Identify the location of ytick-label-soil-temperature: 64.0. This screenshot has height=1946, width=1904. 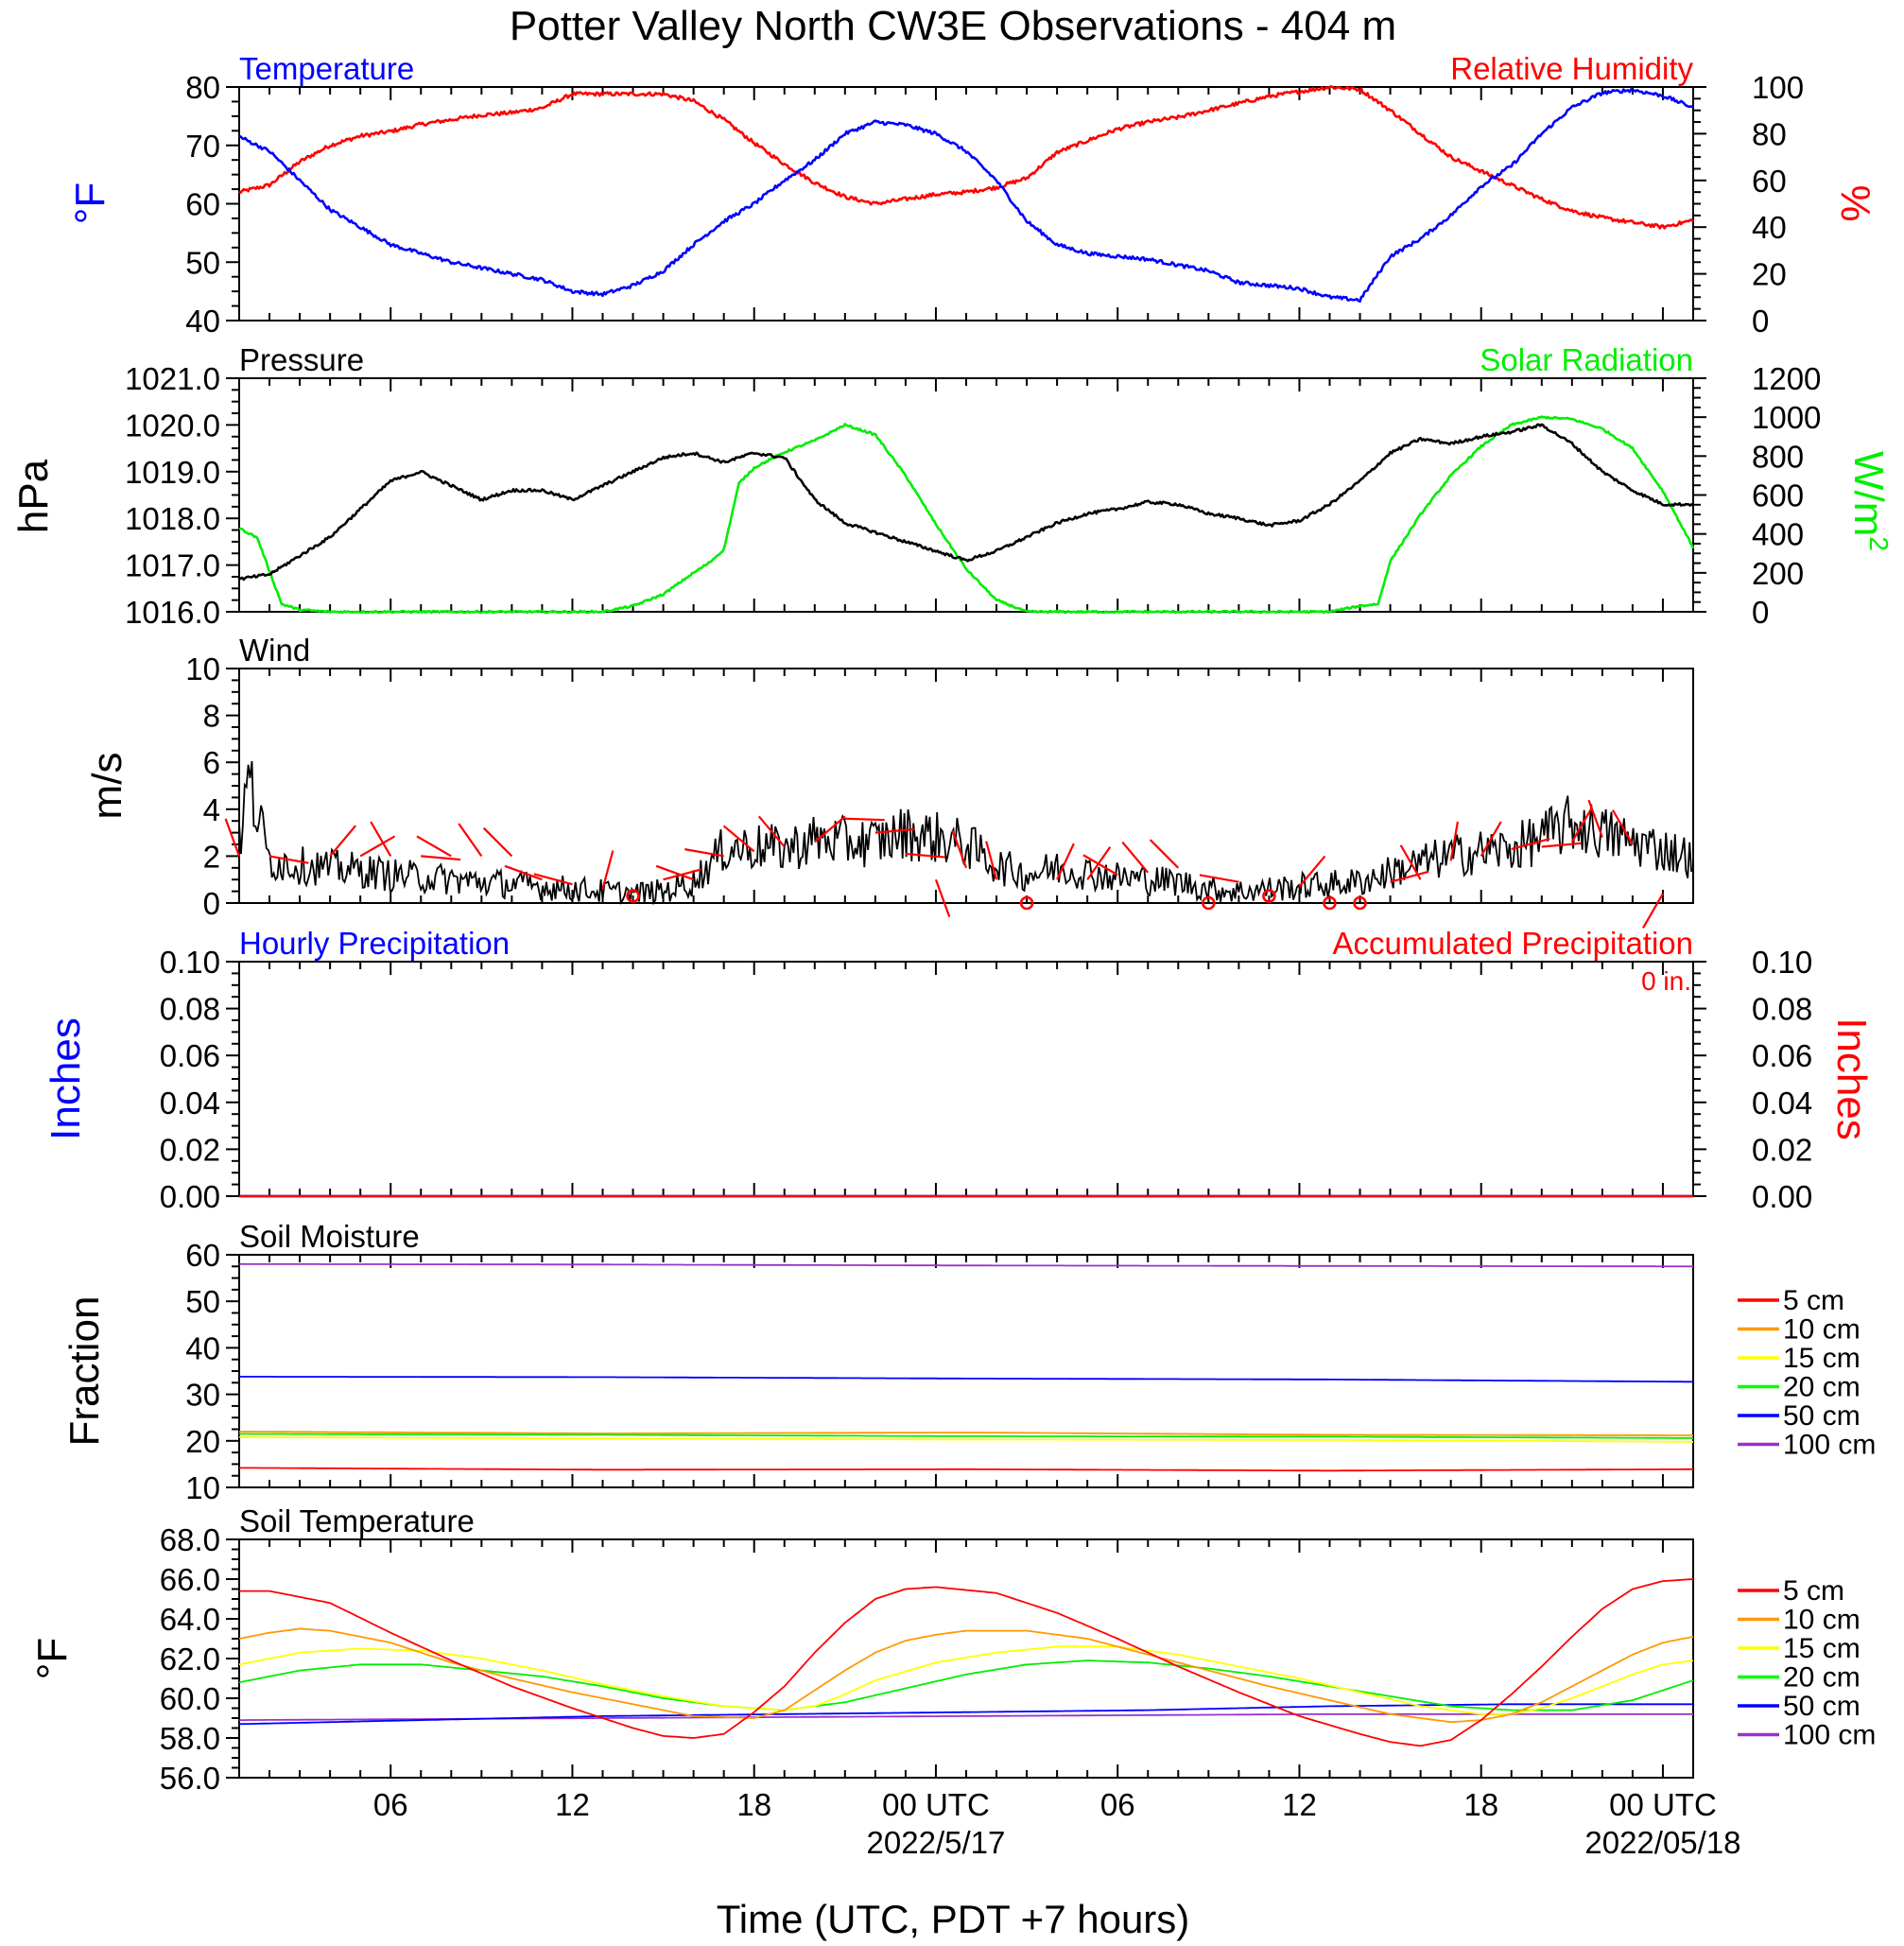
(190, 1620).